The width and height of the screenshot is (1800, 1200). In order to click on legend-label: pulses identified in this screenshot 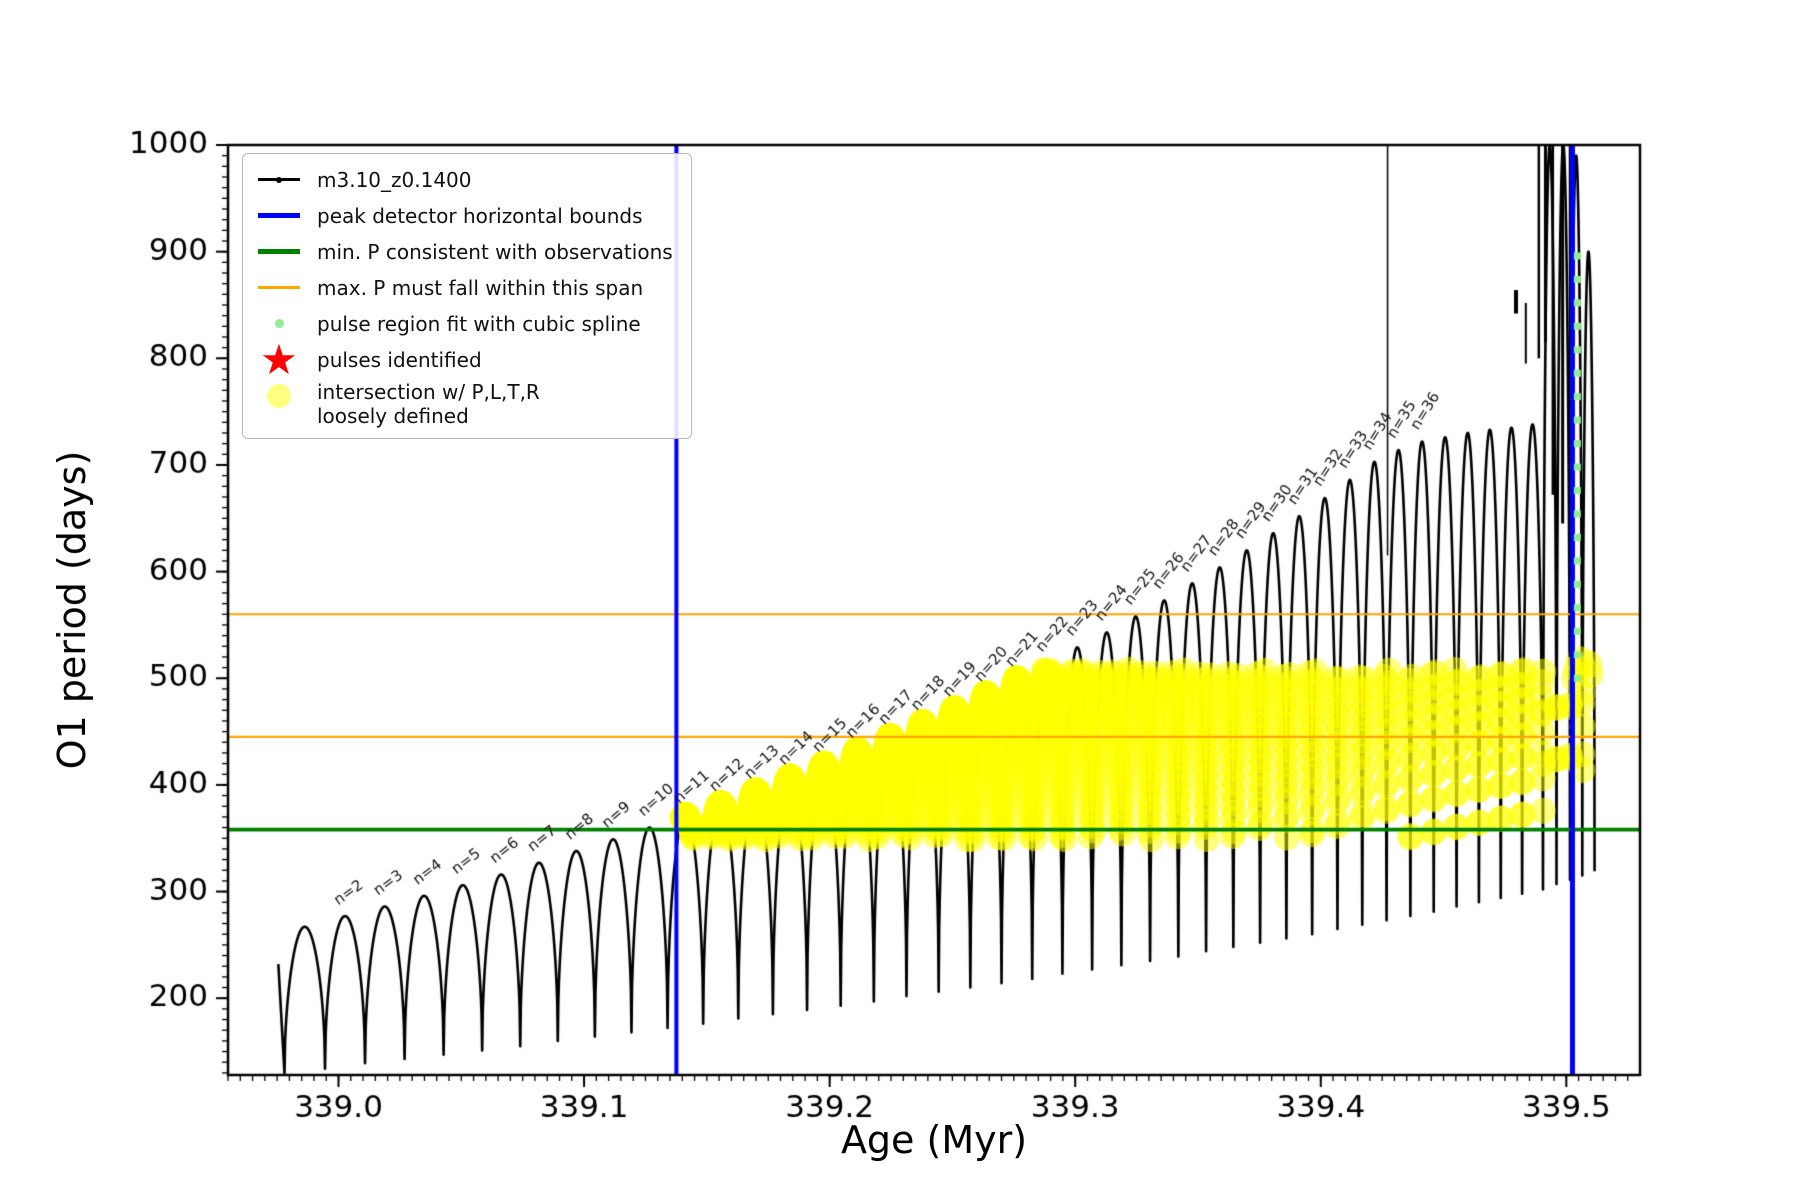, I will do `click(399, 359)`.